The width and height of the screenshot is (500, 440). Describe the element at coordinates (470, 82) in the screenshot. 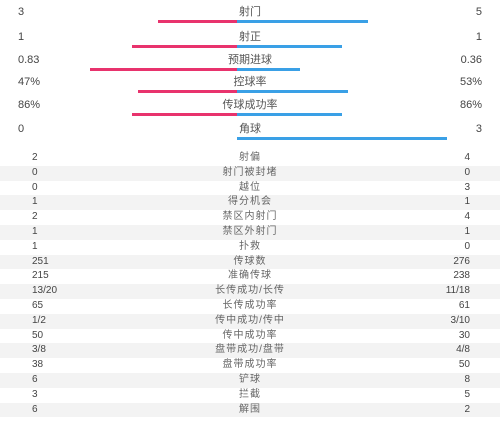

I see `away-value: 53%` at that location.